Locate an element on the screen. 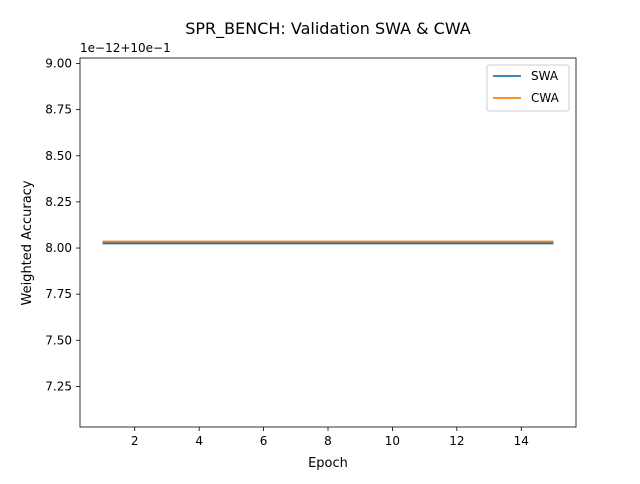 Image resolution: width=640 pixels, height=484 pixels. legend: SWA CWA is located at coordinates (528, 88).